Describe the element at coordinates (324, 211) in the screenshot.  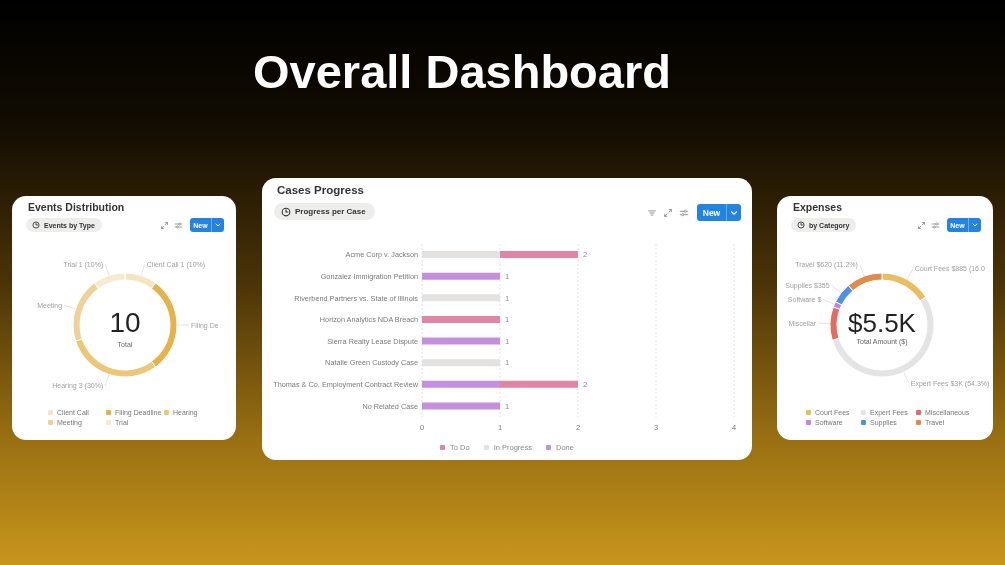
I see `tab-chip: Progress per Case` at that location.